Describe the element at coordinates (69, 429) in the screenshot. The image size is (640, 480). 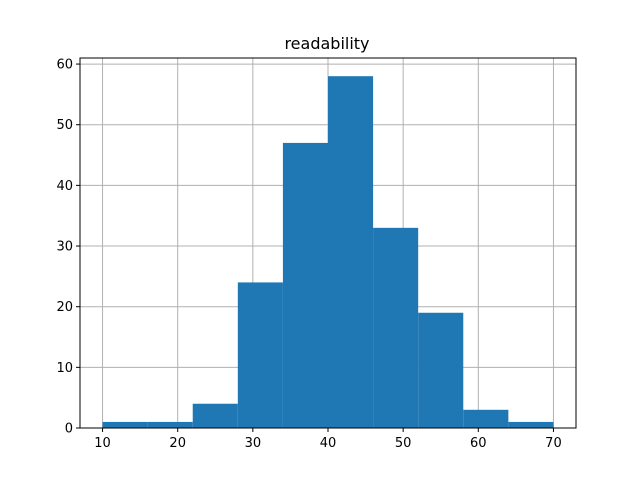
I see `y-tick-label: 0` at that location.